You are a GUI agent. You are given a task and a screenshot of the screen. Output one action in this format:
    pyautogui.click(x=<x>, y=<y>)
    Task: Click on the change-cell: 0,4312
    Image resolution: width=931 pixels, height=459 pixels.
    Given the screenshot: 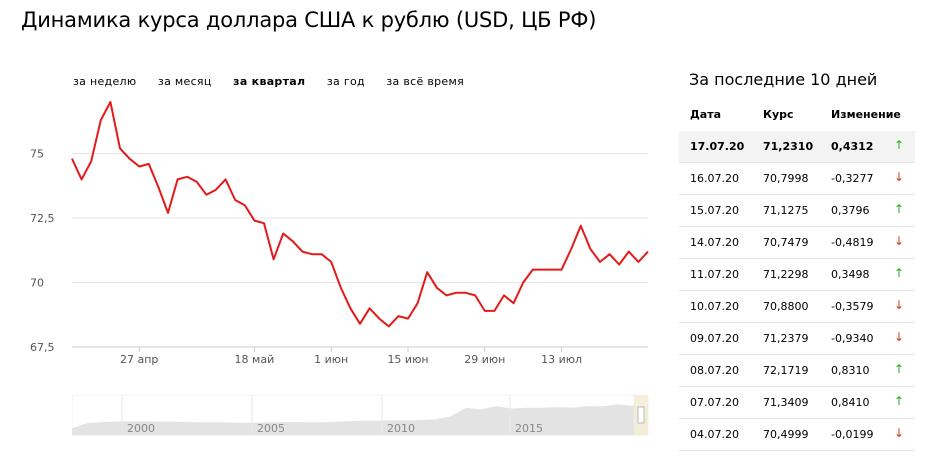 What is the action you would take?
    pyautogui.click(x=852, y=146)
    